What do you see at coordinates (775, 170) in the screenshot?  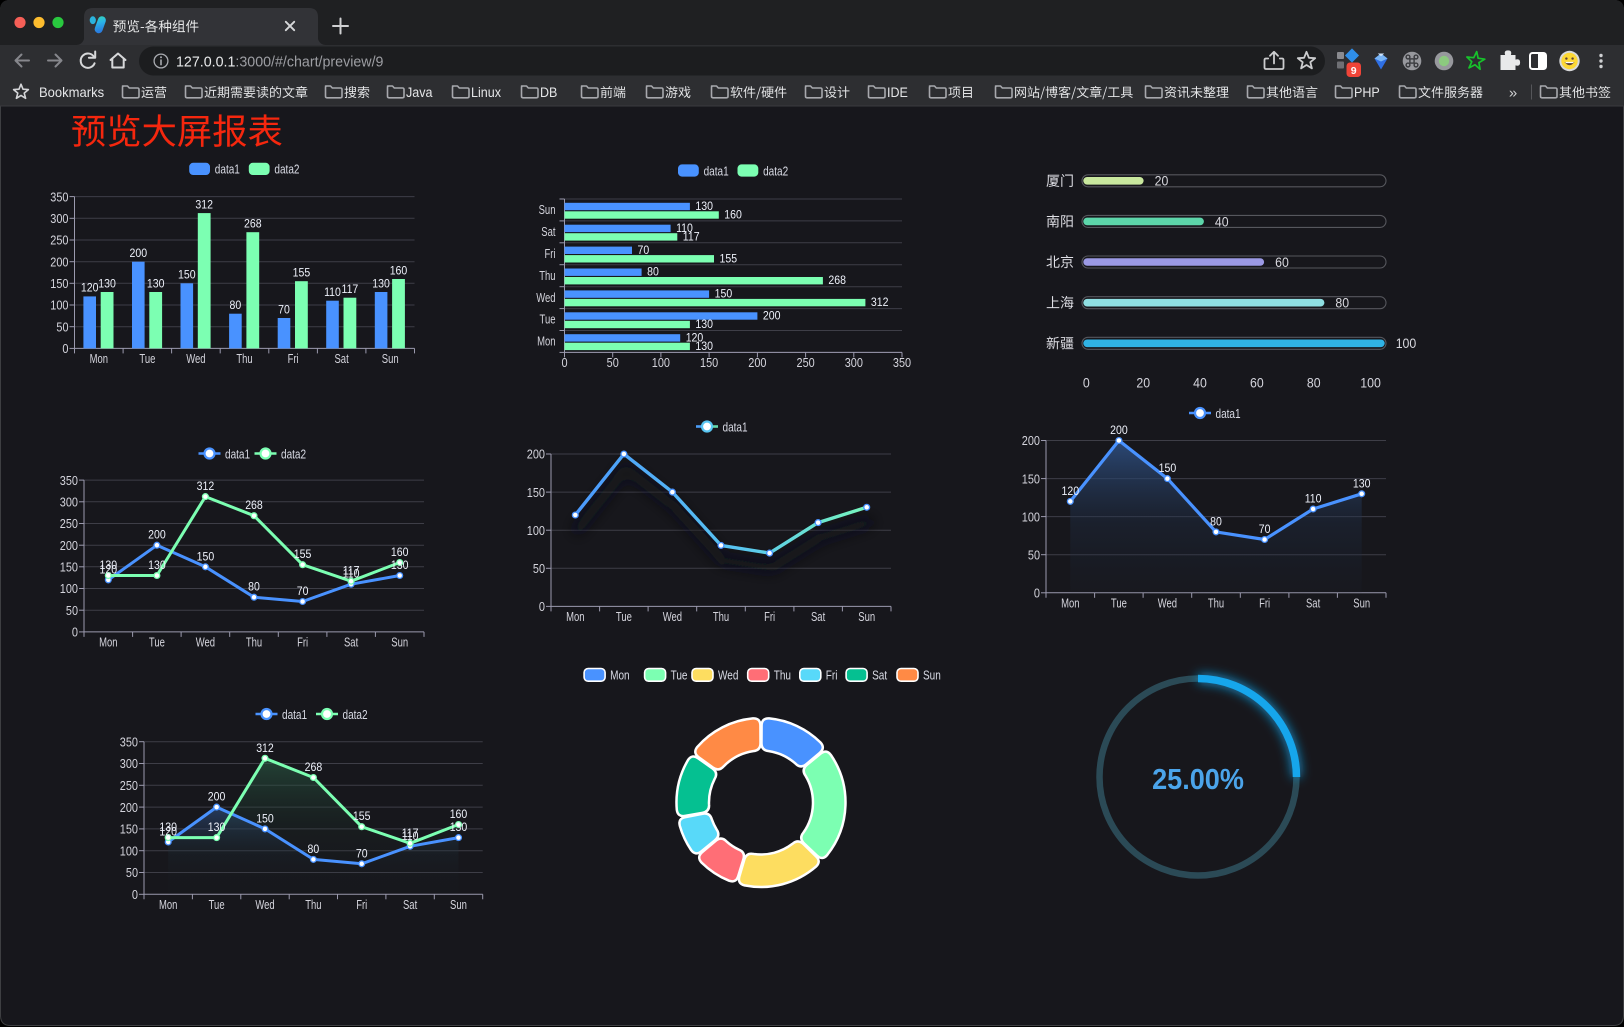 I see `svg-text: data2` at bounding box center [775, 170].